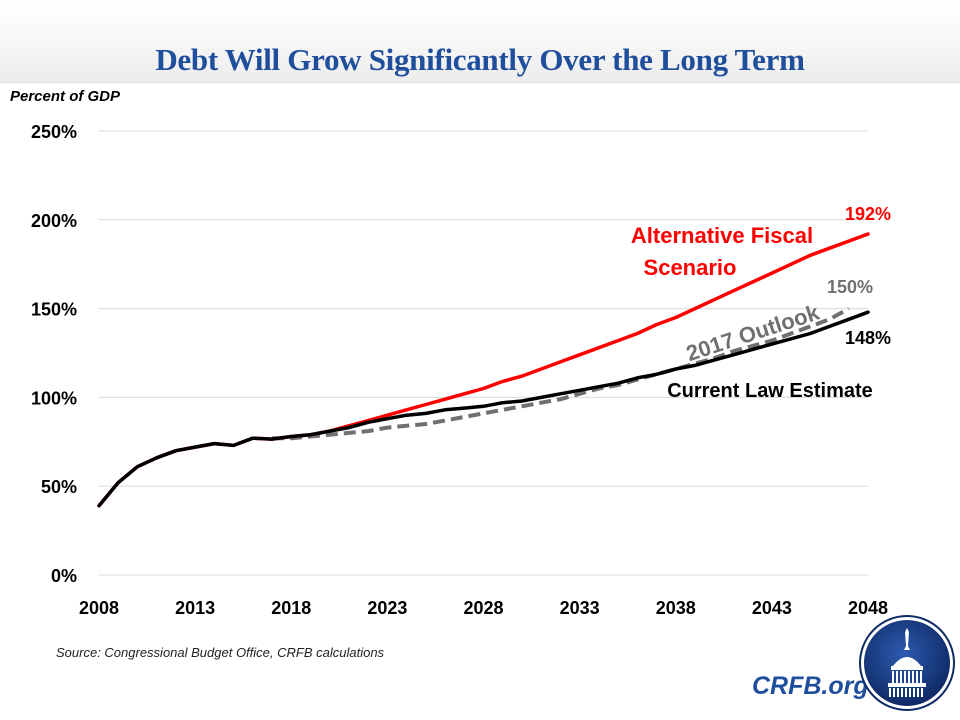  What do you see at coordinates (753, 332) in the screenshot?
I see `series-label-2017-outlook: 2017 Outlook` at bounding box center [753, 332].